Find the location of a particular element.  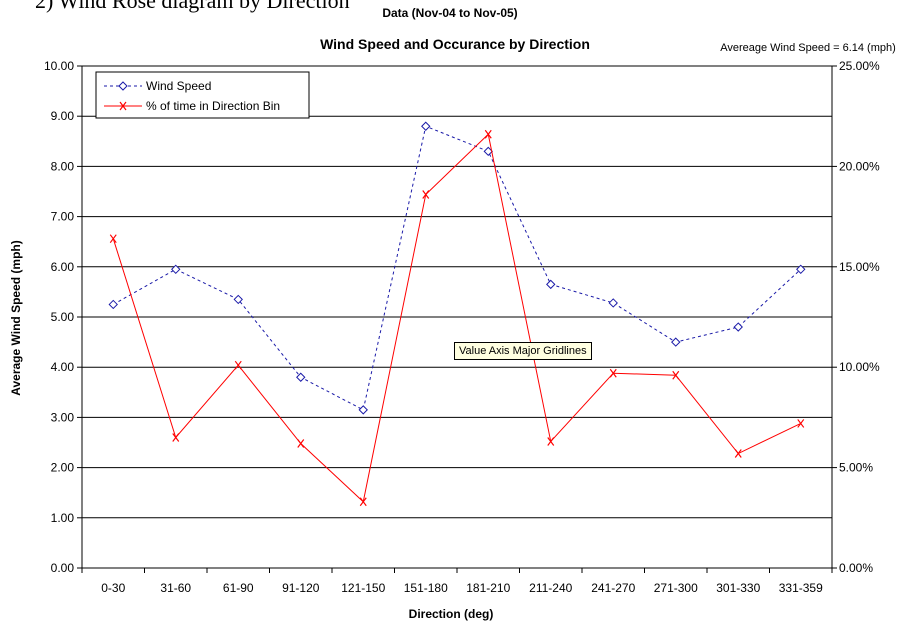

x-tick-label: 211-240 is located at coordinates (550, 588).